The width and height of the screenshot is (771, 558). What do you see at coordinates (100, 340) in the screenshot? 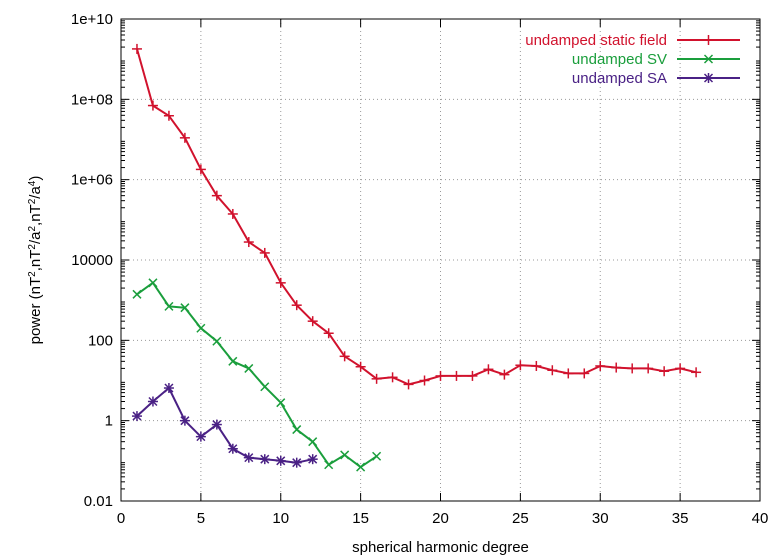
I see `y-tick-label: 100` at bounding box center [100, 340].